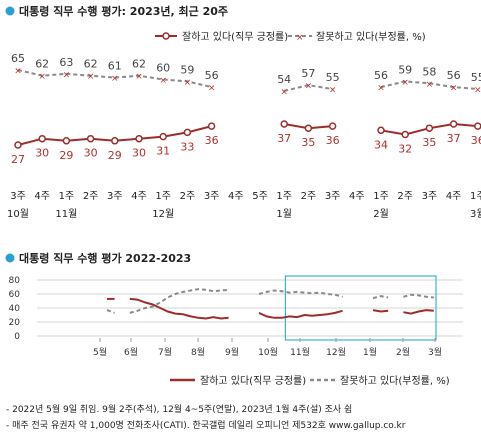  Describe the element at coordinates (66, 214) in the screenshot. I see `month-label: 11월` at that location.